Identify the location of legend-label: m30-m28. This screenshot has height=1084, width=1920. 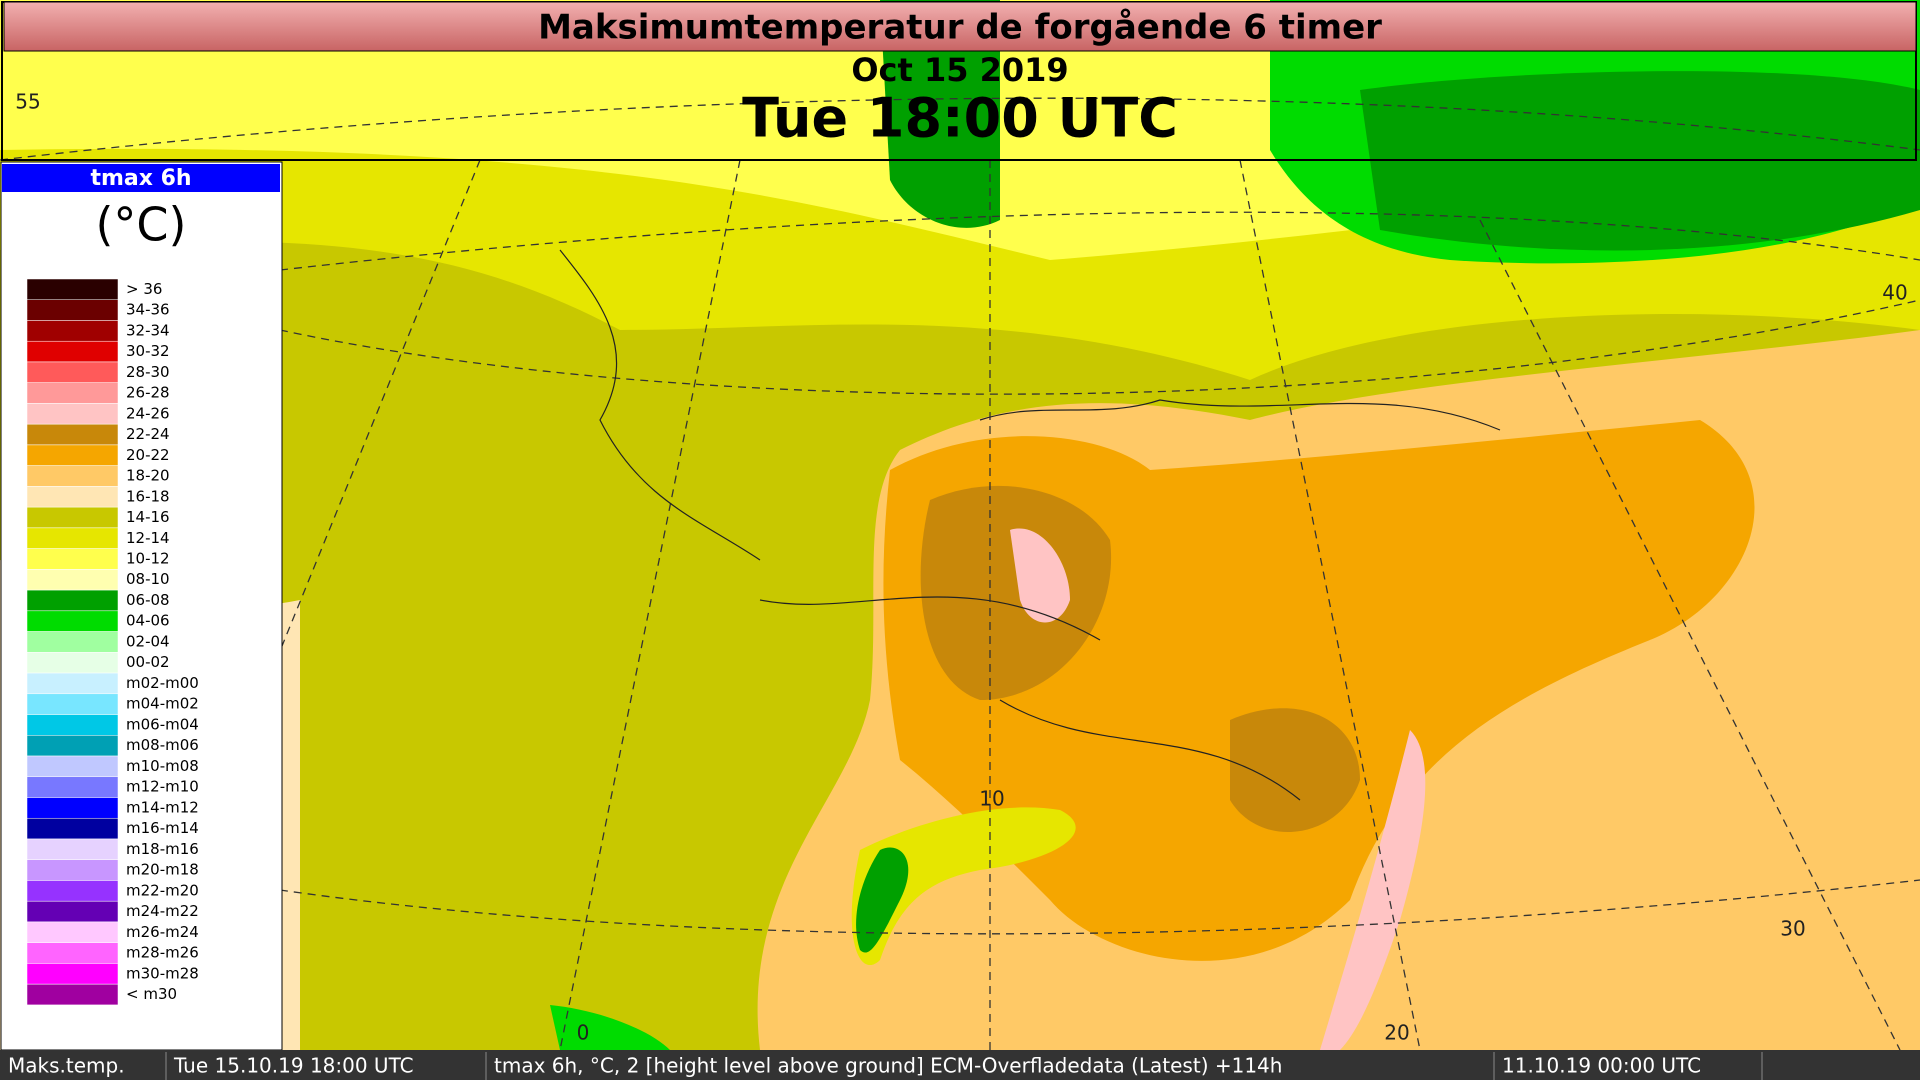
(162, 973).